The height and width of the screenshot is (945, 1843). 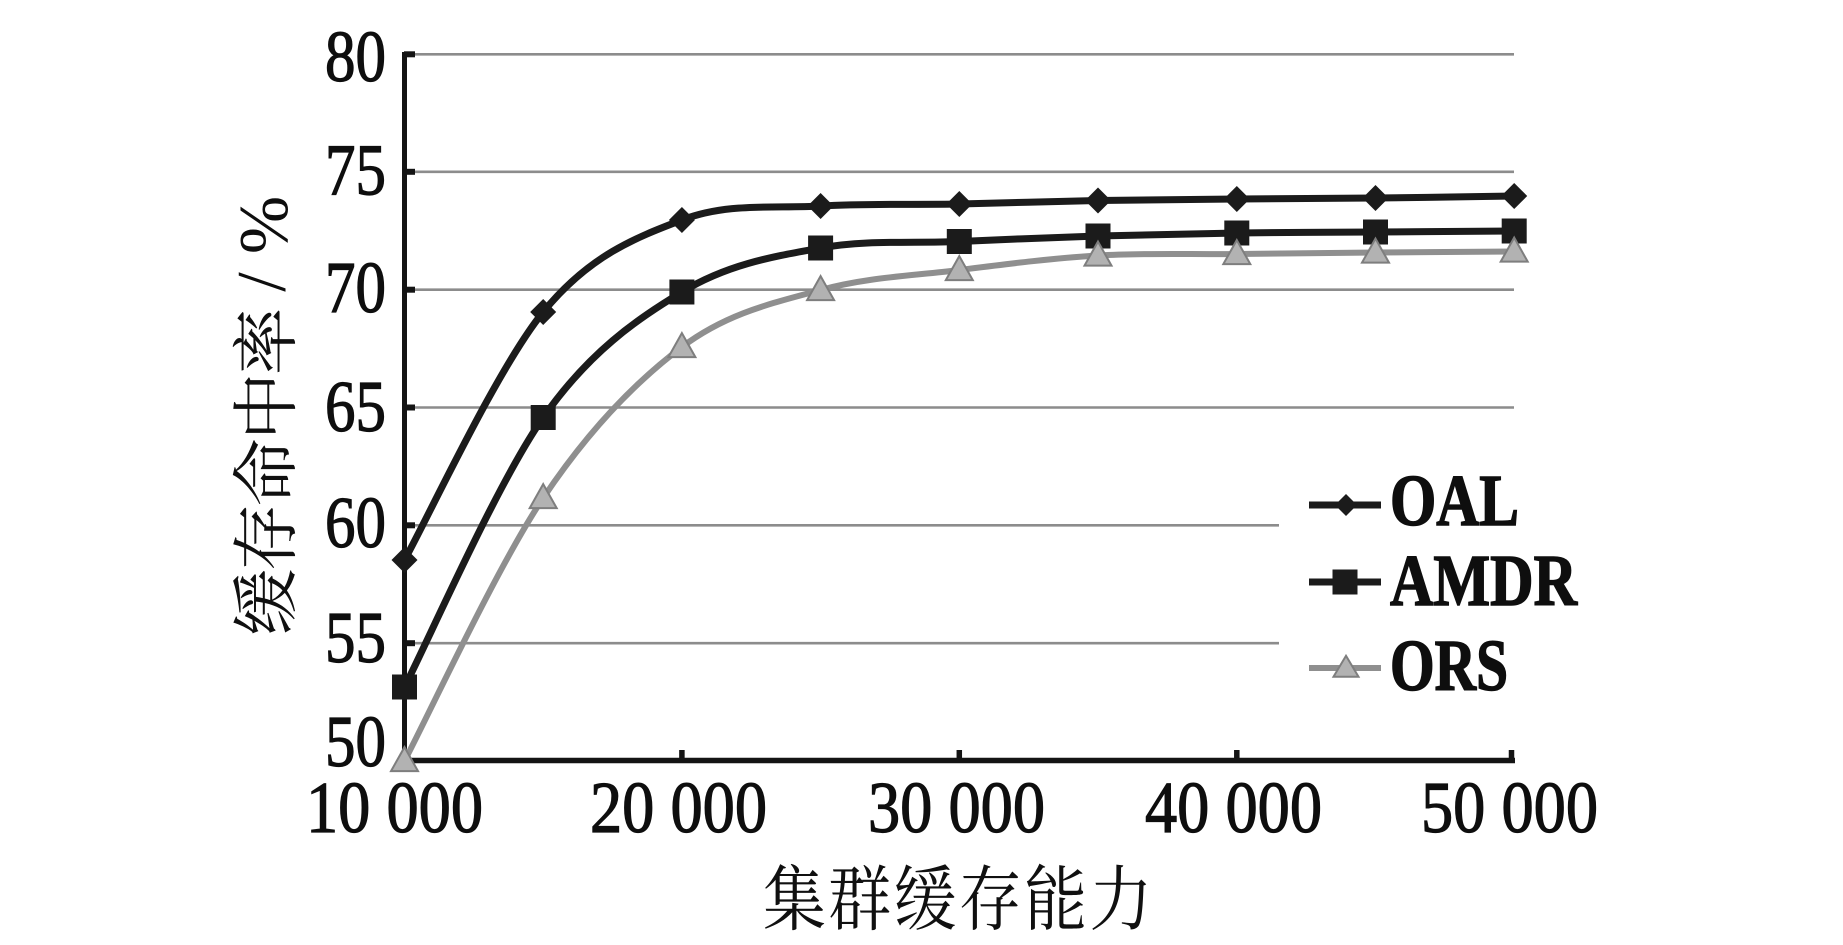 I want to click on svg-text: AMDR, so click(x=1484, y=580).